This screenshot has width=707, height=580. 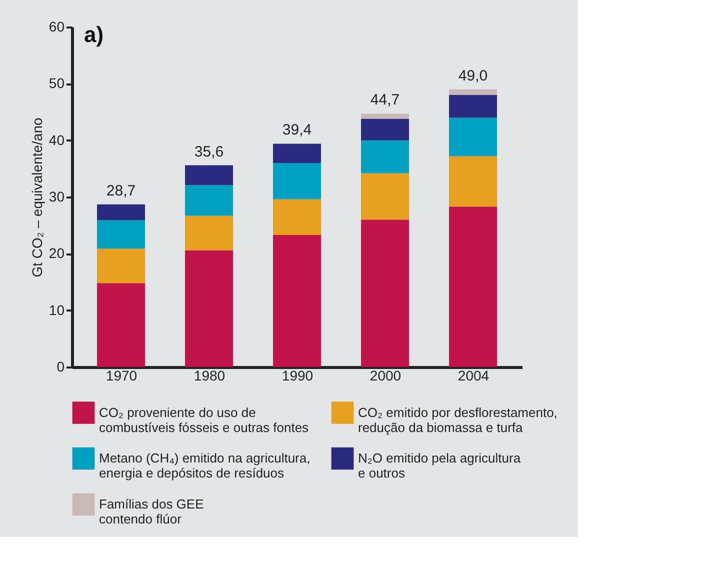 I want to click on total-label: 35,6, so click(x=209, y=151).